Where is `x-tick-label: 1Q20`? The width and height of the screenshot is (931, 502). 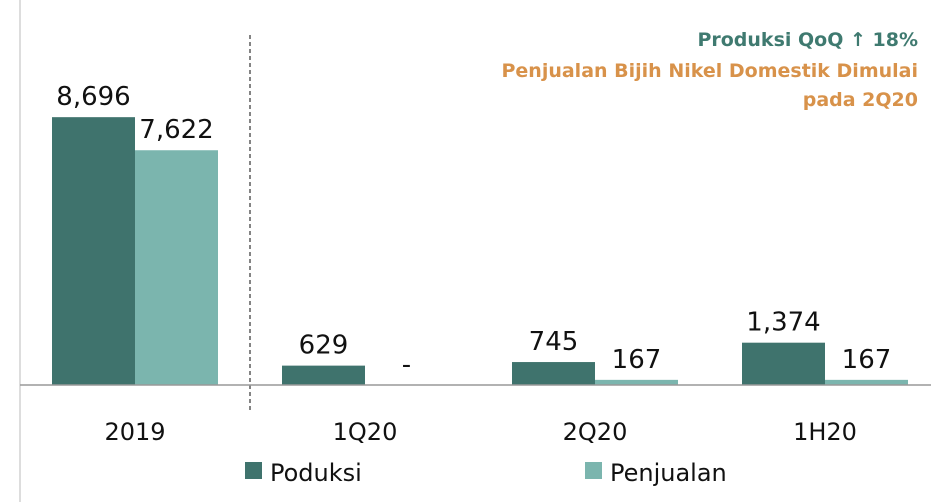 x-tick-label: 1Q20 is located at coordinates (365, 432).